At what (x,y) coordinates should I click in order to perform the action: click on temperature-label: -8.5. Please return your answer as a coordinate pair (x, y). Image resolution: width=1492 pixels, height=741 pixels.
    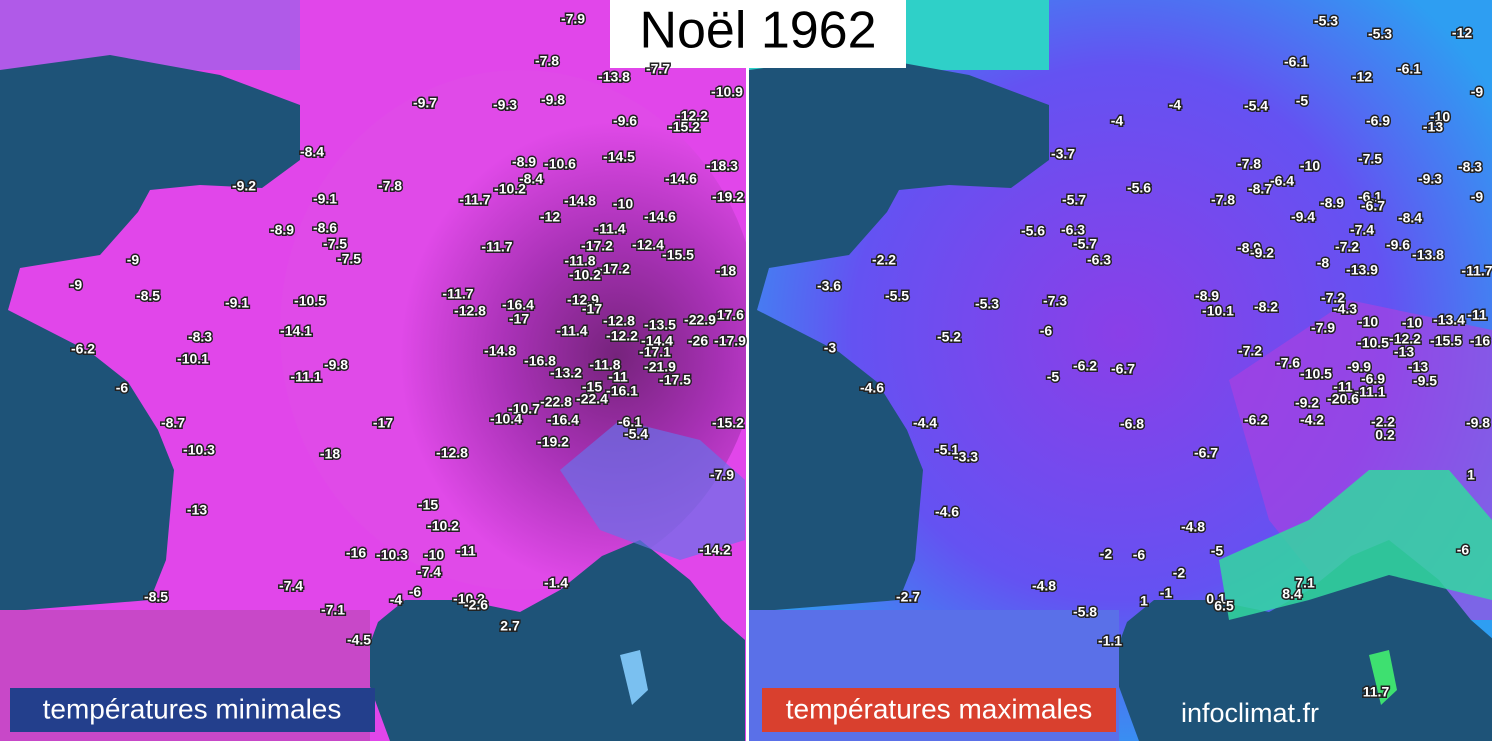
    Looking at the image, I should click on (148, 296).